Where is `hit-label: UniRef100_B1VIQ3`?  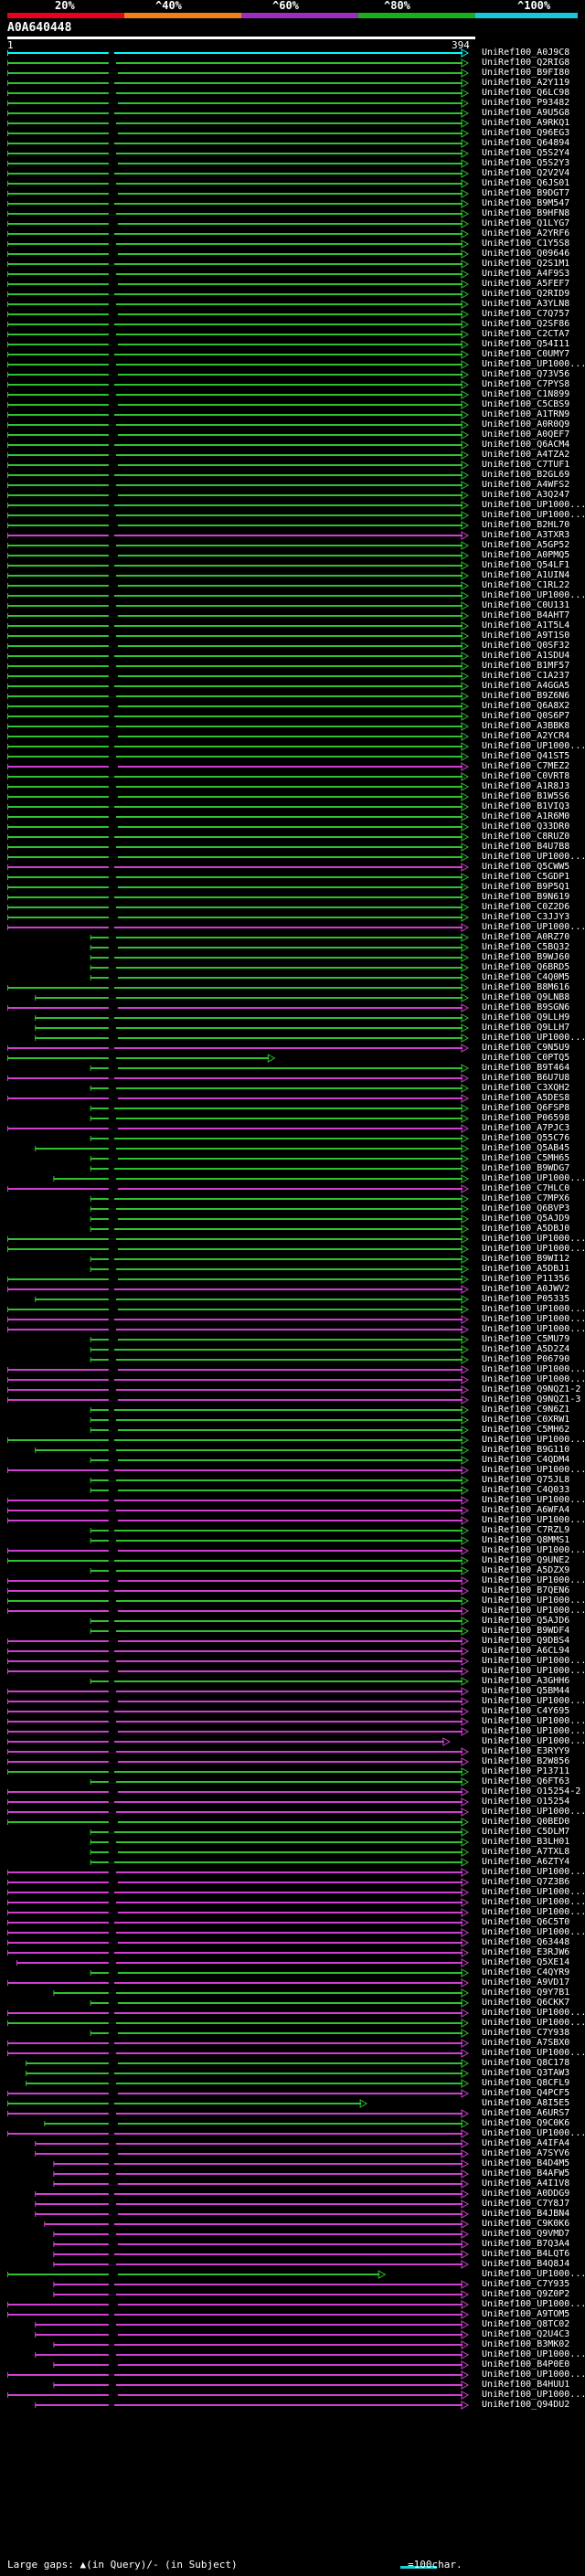 hit-label: UniRef100_B1VIQ3 is located at coordinates (526, 806).